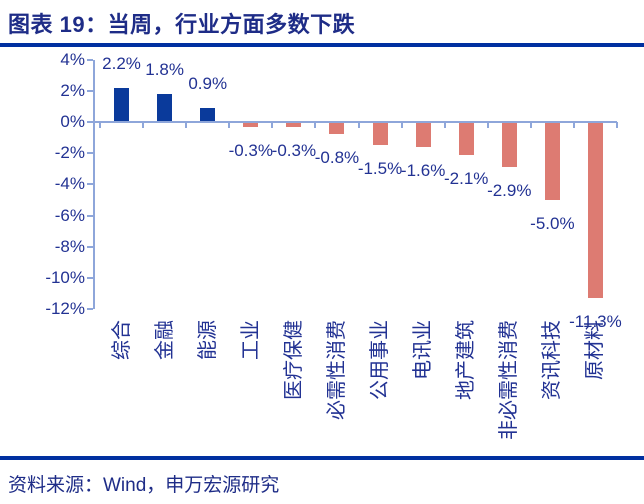 Image resolution: width=644 pixels, height=504 pixels. I want to click on x-axis-line, so click(355, 122).